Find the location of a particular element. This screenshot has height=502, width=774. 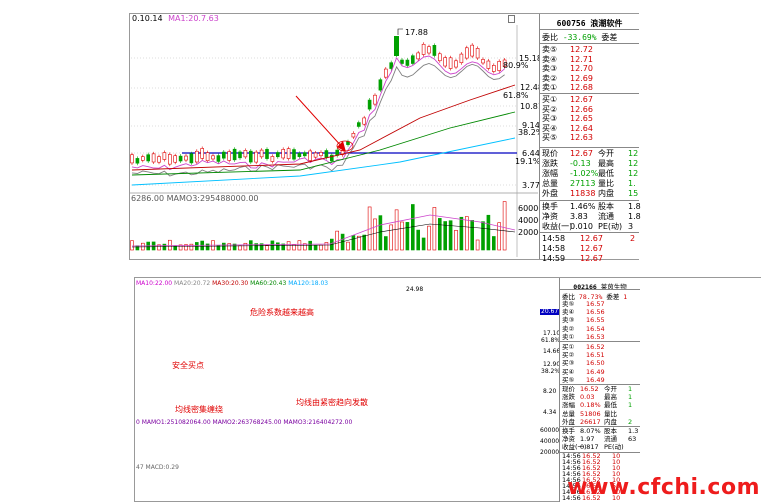

top-axis-label-1: 80.9% is located at coordinates (516, 65).